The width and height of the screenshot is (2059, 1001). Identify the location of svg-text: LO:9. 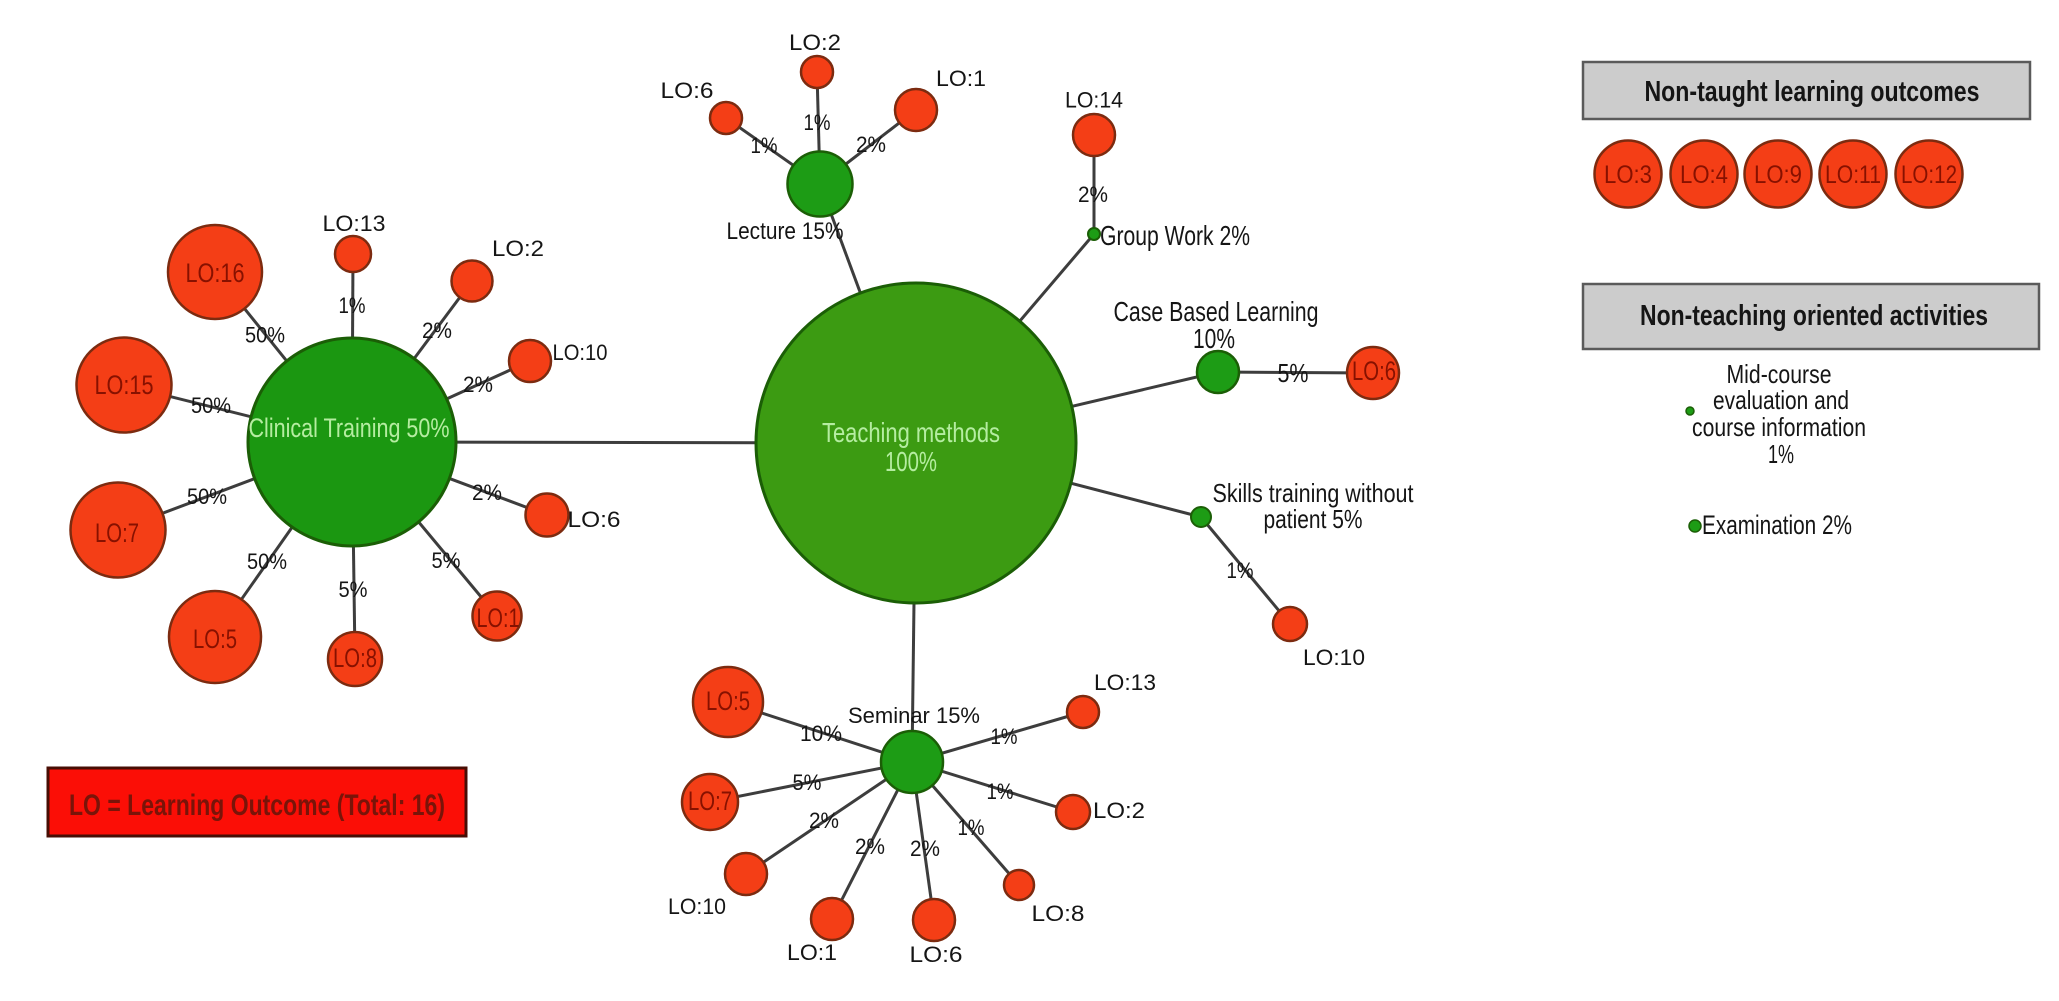
(1778, 175).